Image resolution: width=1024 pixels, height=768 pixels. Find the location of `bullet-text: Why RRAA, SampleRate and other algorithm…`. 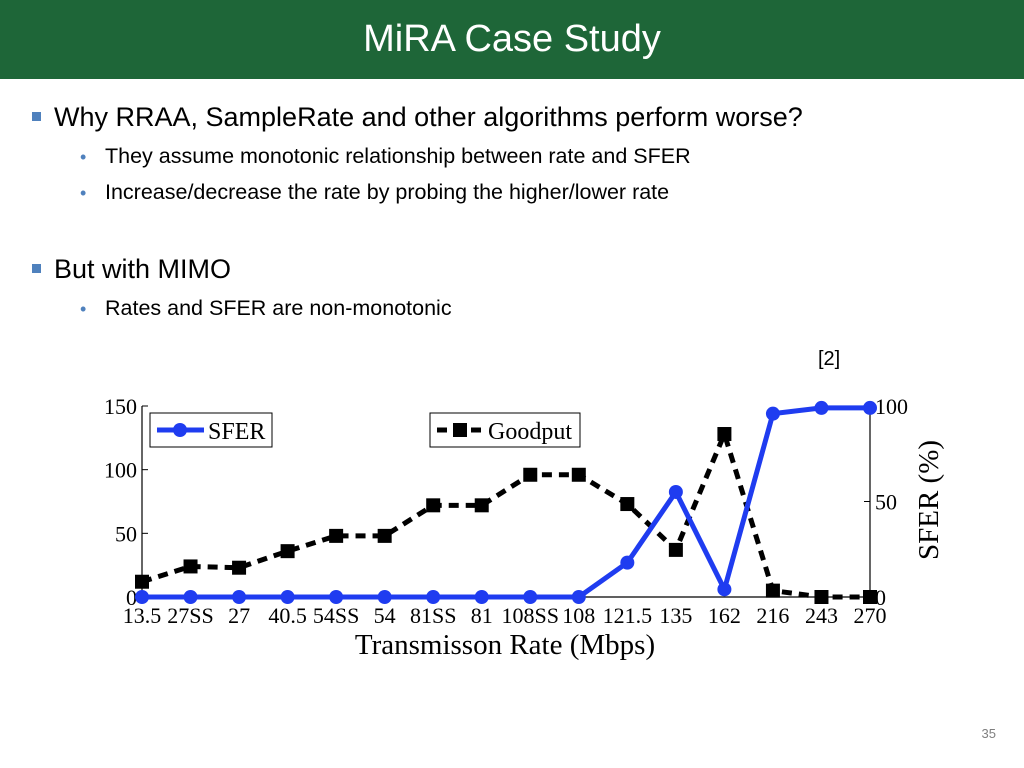

bullet-text: Why RRAA, SampleRate and other algorithm… is located at coordinates (428, 117).